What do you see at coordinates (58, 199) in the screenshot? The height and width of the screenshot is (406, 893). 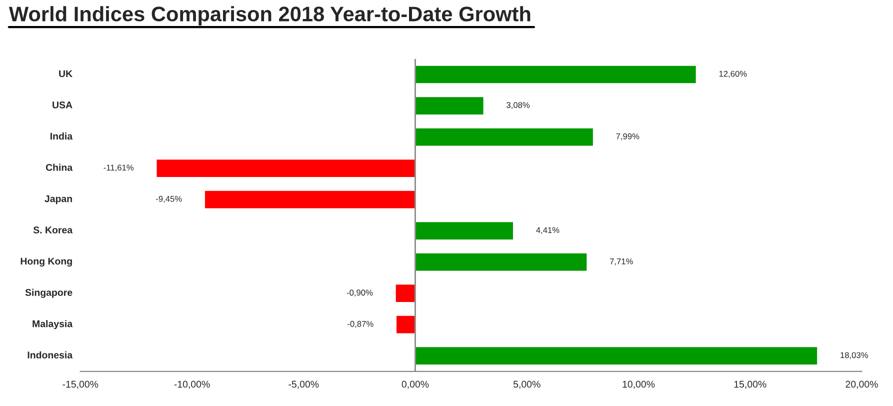 I see `y-tick-label: Japan` at bounding box center [58, 199].